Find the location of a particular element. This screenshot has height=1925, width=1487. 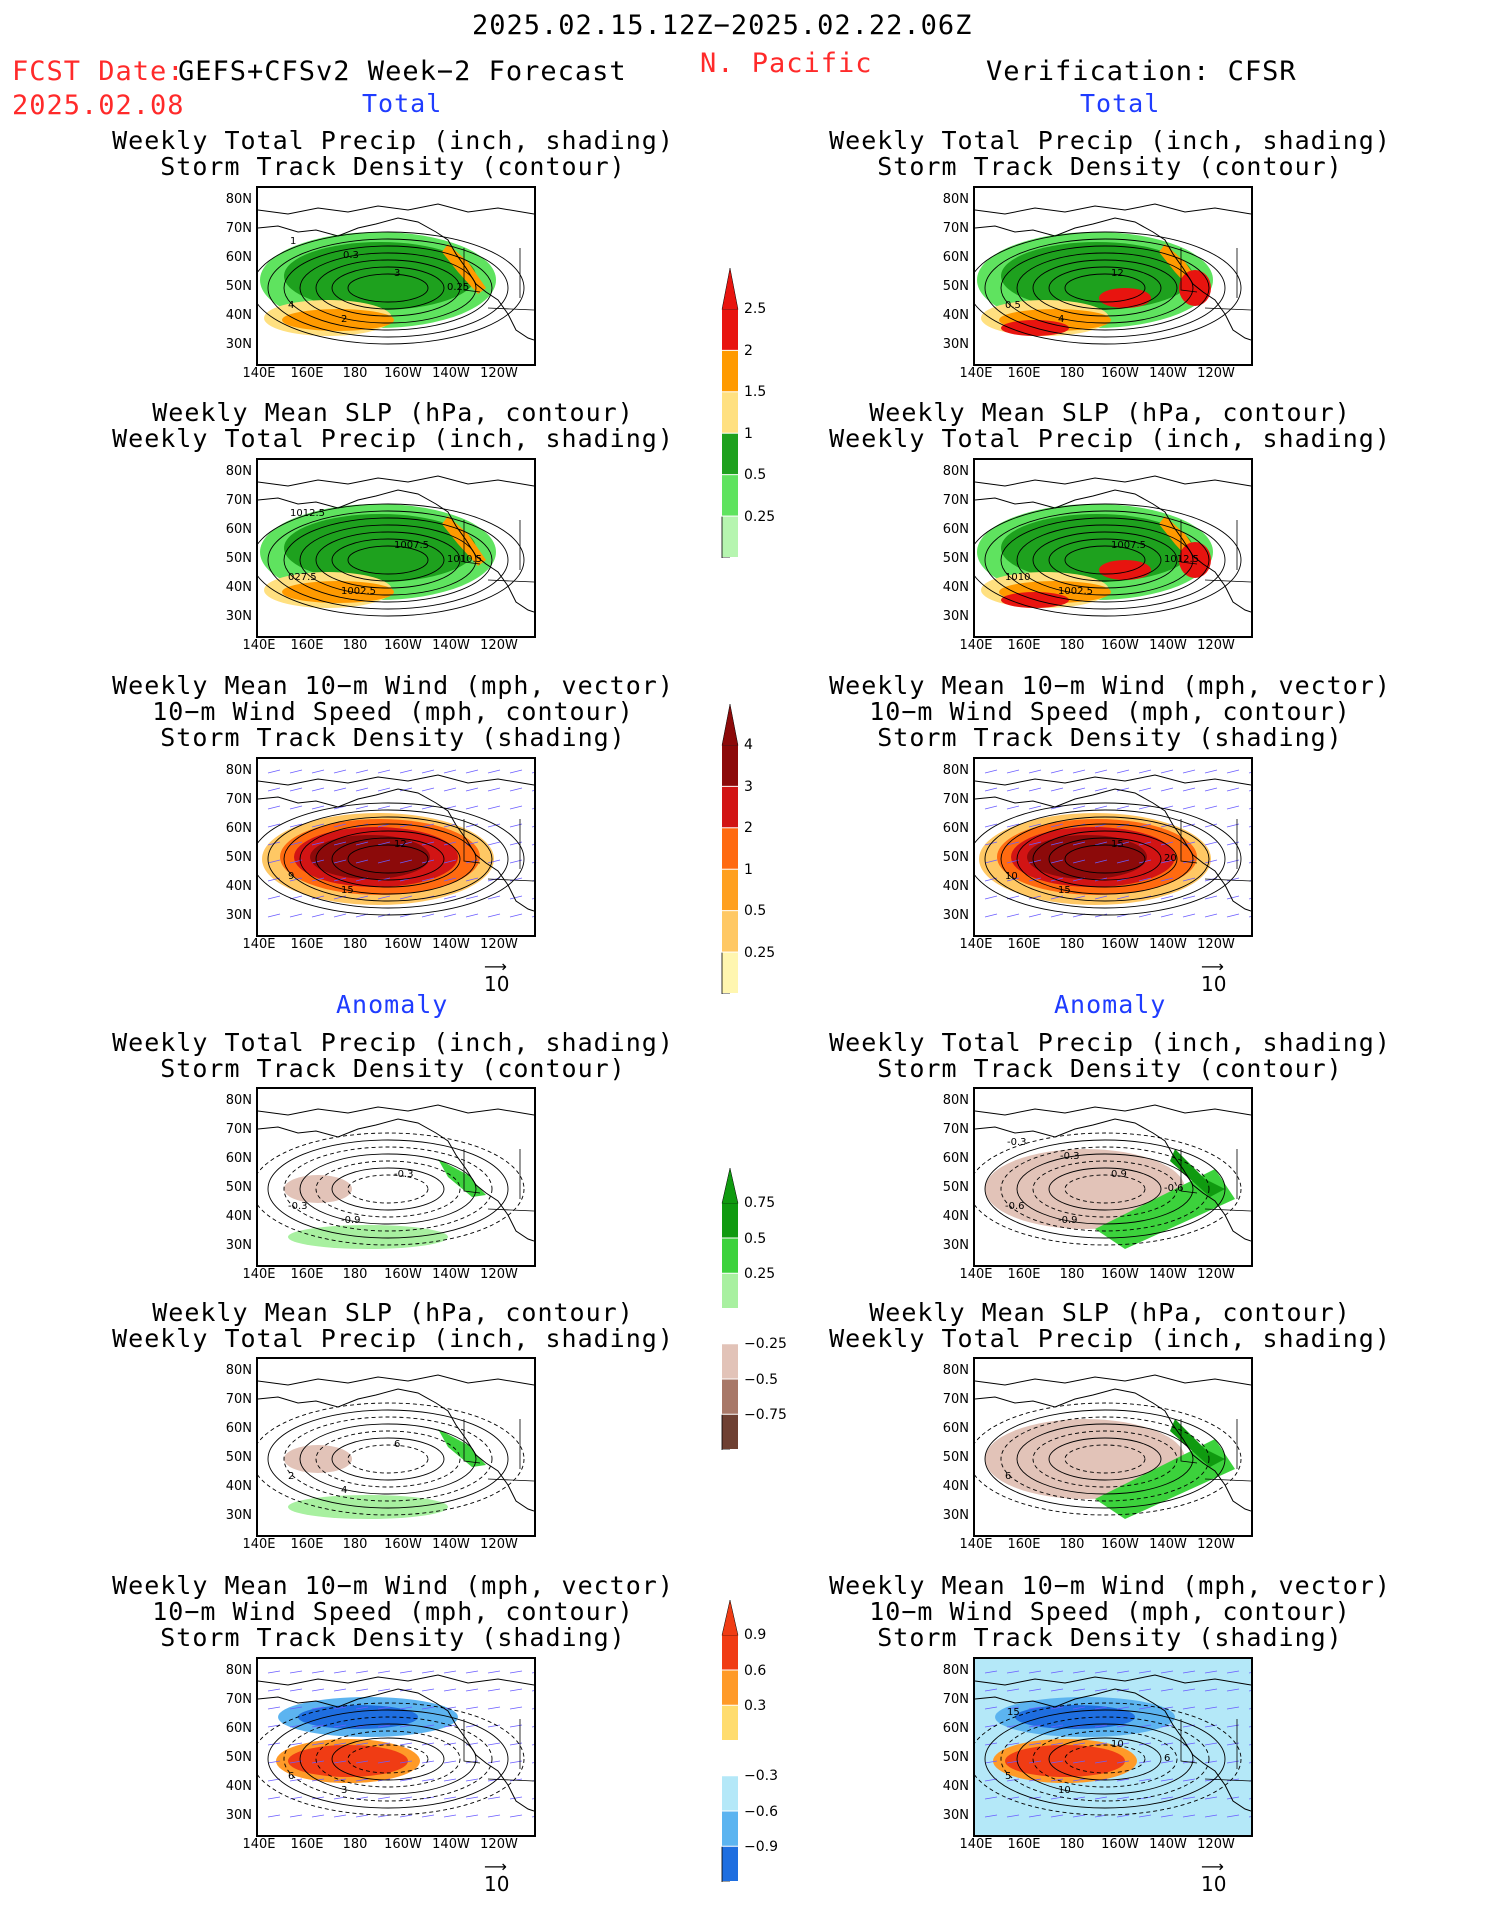

section-anomaly-right: Anomaly is located at coordinates (1110, 1004).